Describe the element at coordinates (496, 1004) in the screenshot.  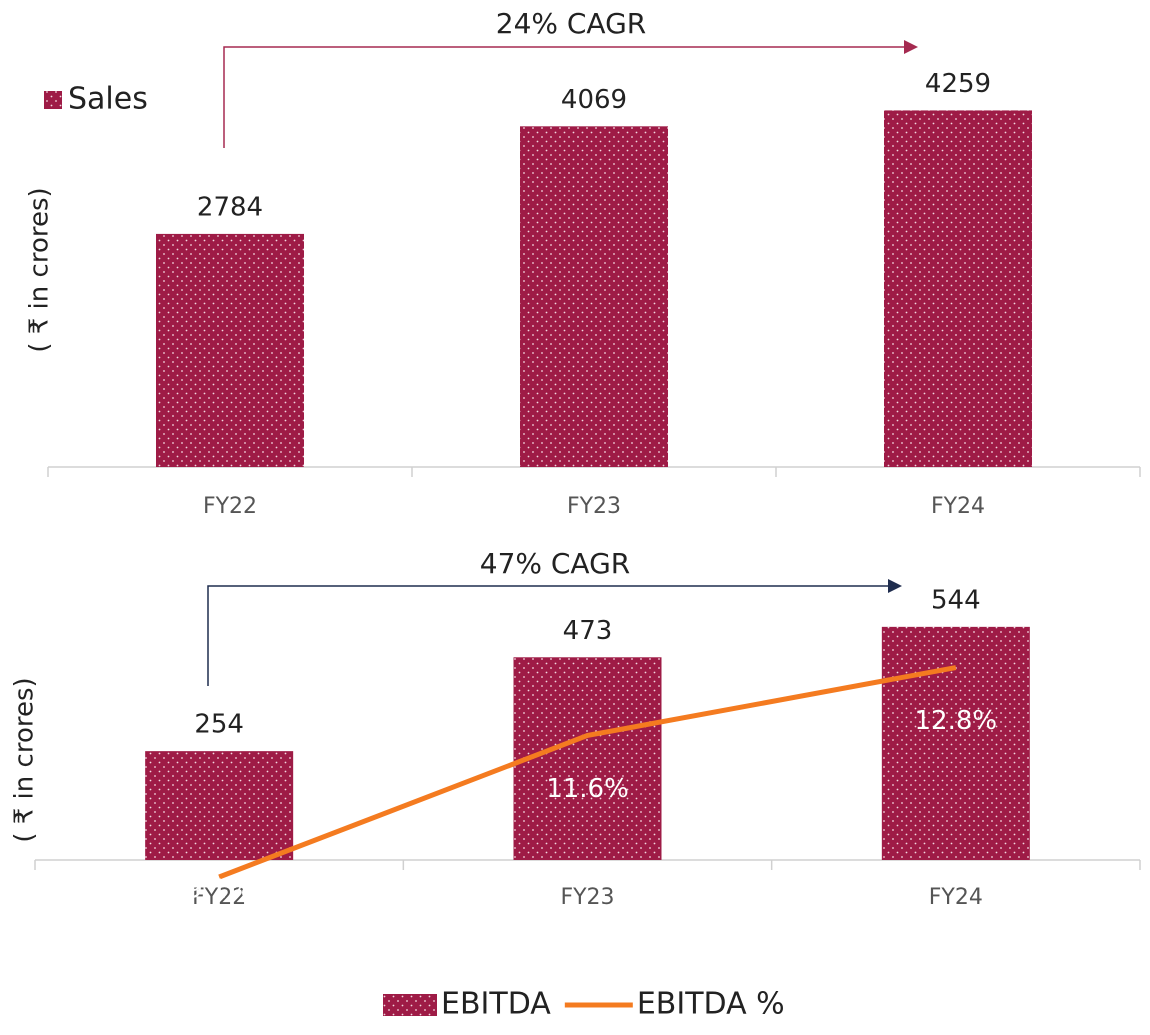
I see `legend-label: EBITDA` at that location.